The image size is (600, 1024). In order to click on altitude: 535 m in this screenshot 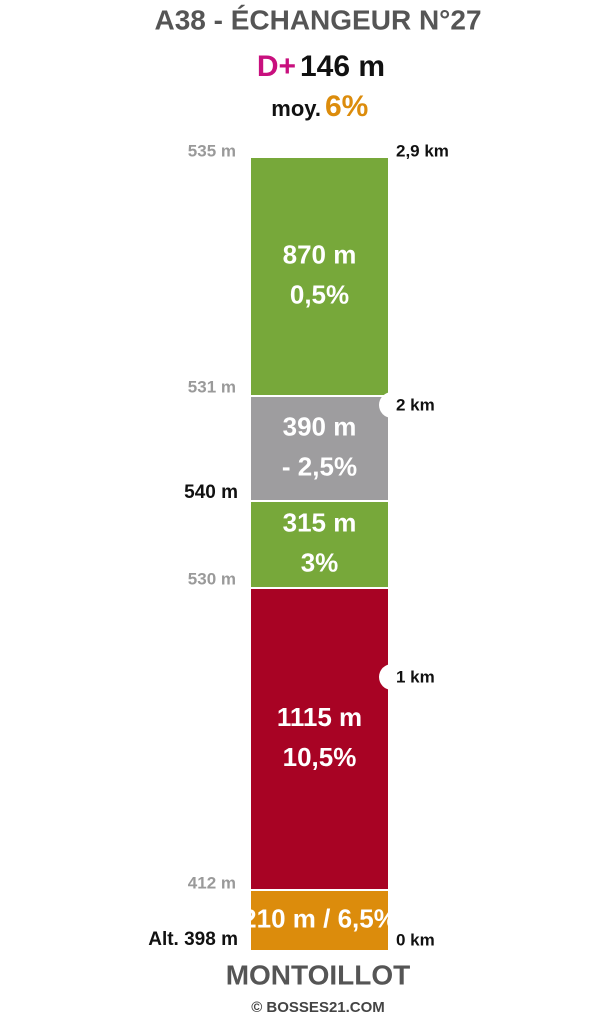, I will do `click(212, 150)`.